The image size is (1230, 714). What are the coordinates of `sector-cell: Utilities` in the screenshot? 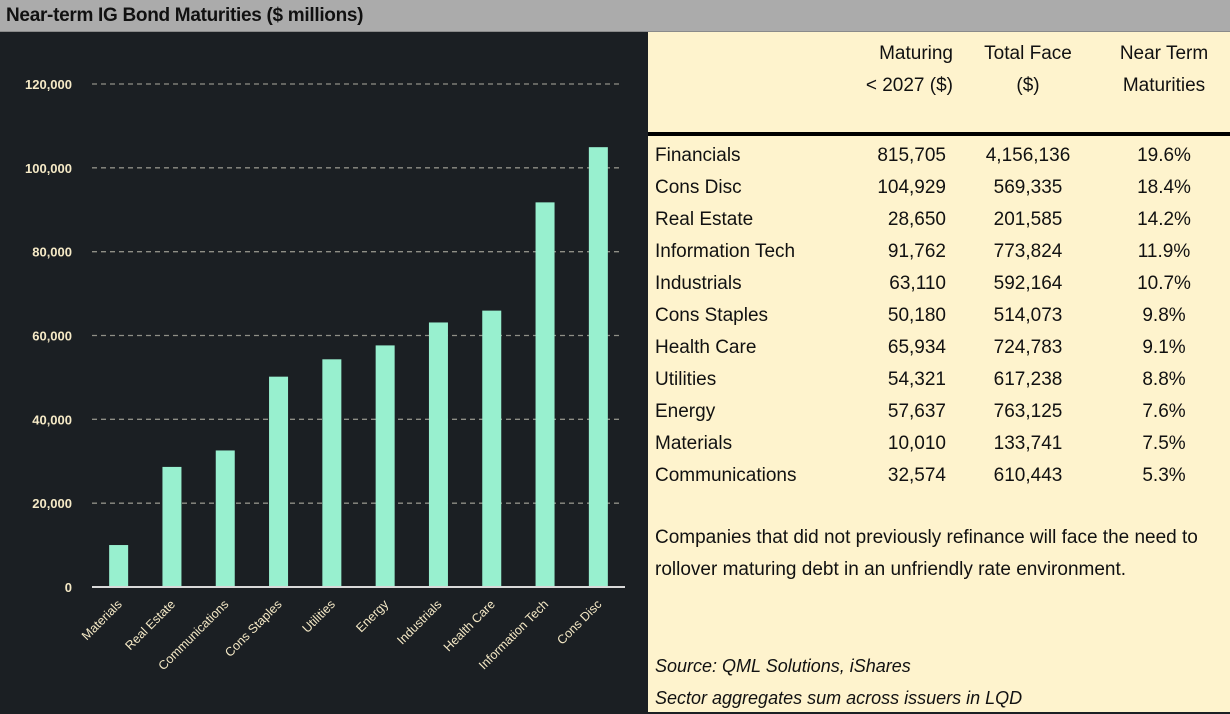 It's located at (686, 379).